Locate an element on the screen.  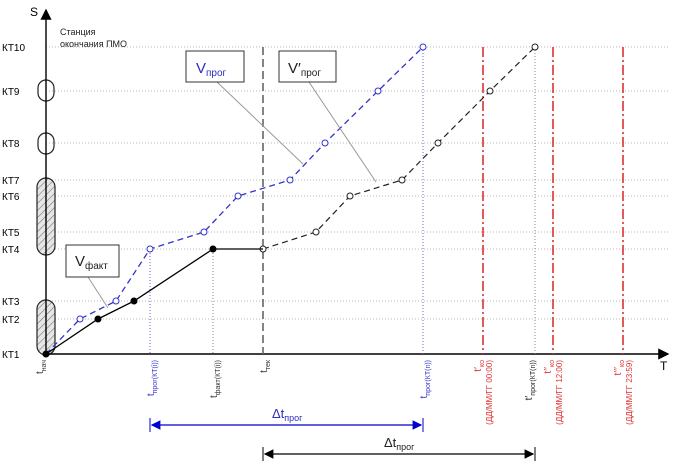
v-prog-label: Vпрог is located at coordinates (211, 69).